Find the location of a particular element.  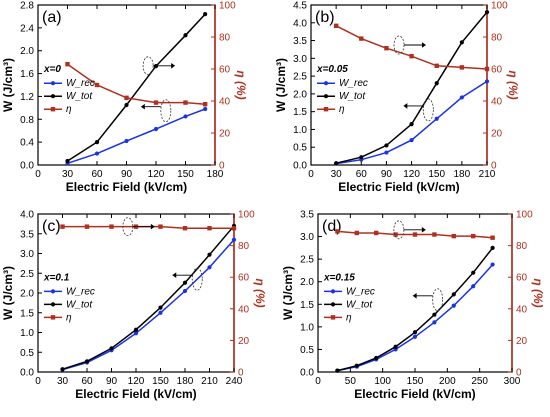

y-left-tick-label: 0.4 is located at coordinates (27, 143).